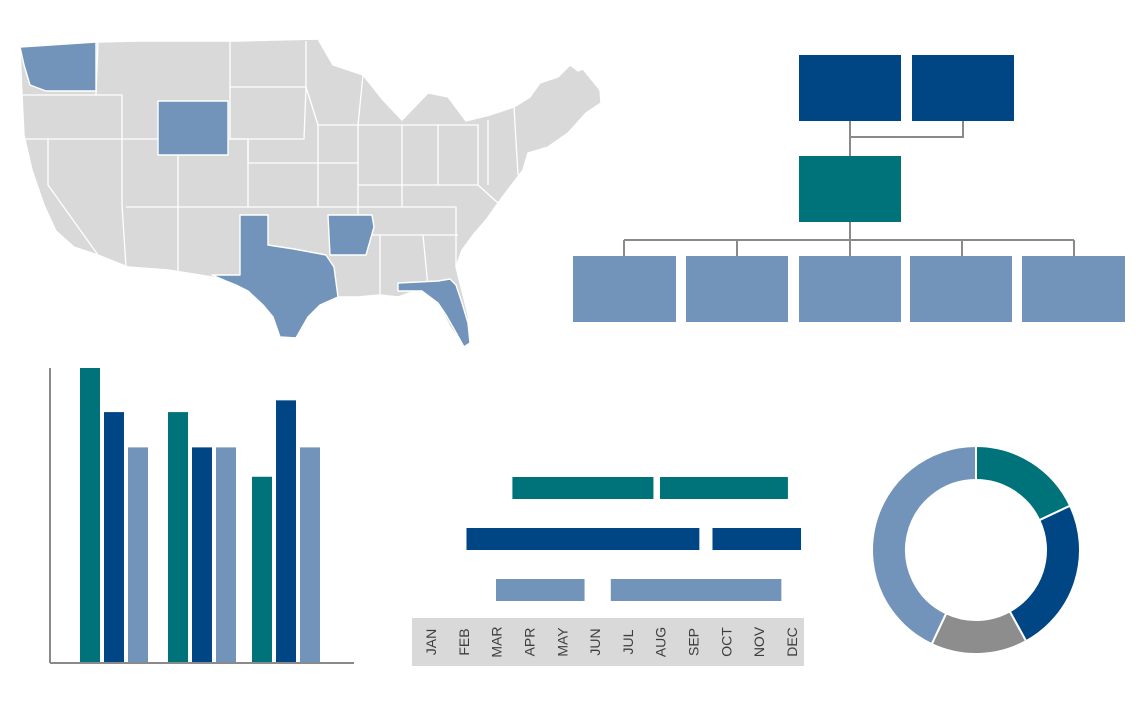 The height and width of the screenshot is (719, 1140). I want to click on month-label: MAR, so click(497, 641).